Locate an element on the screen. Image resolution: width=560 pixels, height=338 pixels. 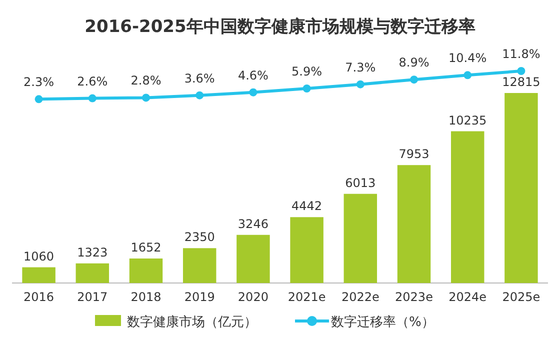
x-tick-label: 2023e is located at coordinates (414, 297).